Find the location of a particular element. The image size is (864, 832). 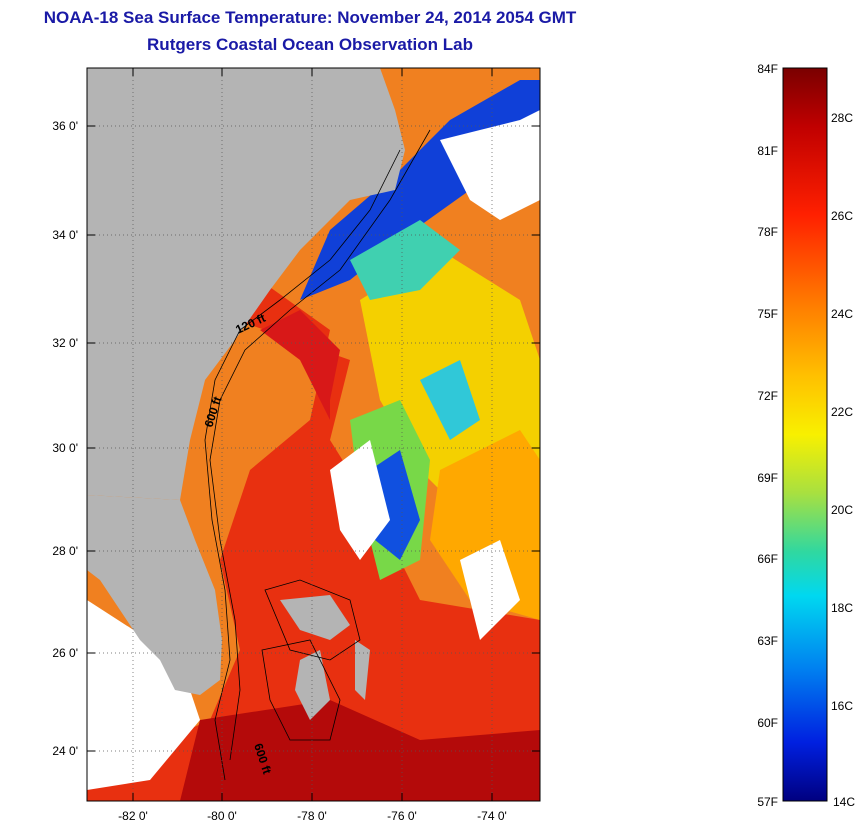

colorbar-label-26c: 26C is located at coordinates (842, 216).